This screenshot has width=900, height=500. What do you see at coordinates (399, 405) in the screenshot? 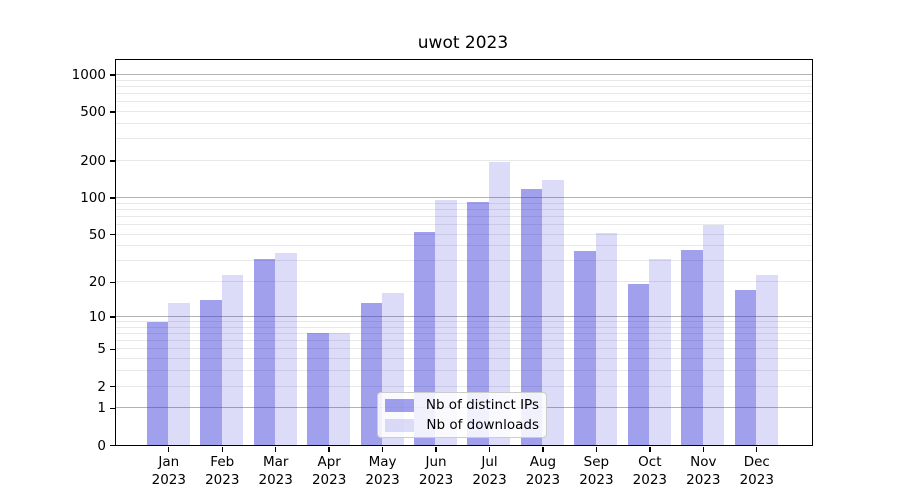
I see `legend-swatch-distinct-ips` at bounding box center [399, 405].